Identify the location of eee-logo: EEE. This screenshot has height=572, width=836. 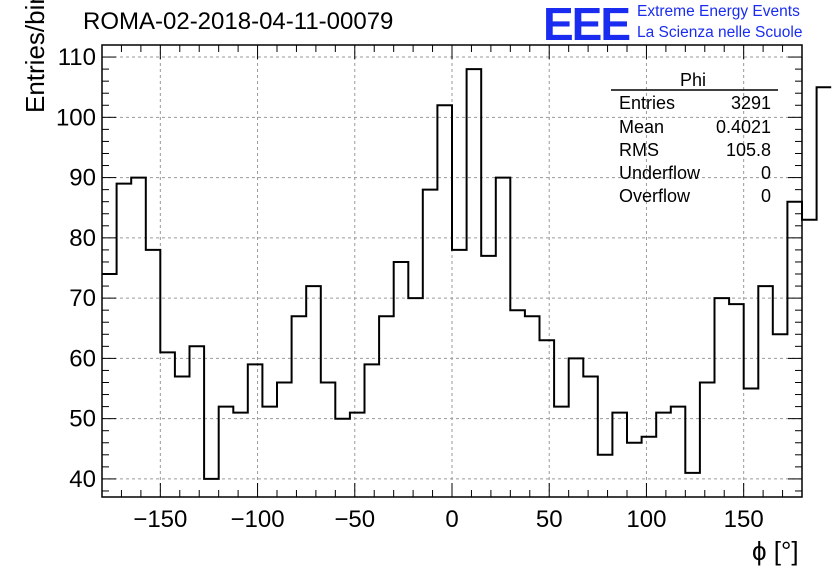
(587, 25).